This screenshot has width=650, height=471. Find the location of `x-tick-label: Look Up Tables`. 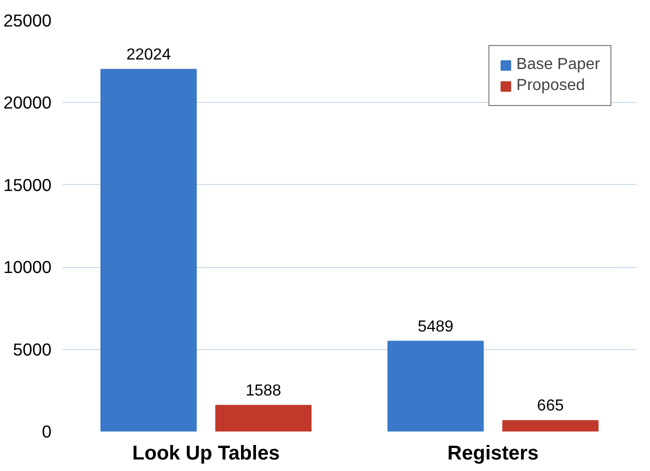

x-tick-label: Look Up Tables is located at coordinates (206, 453).